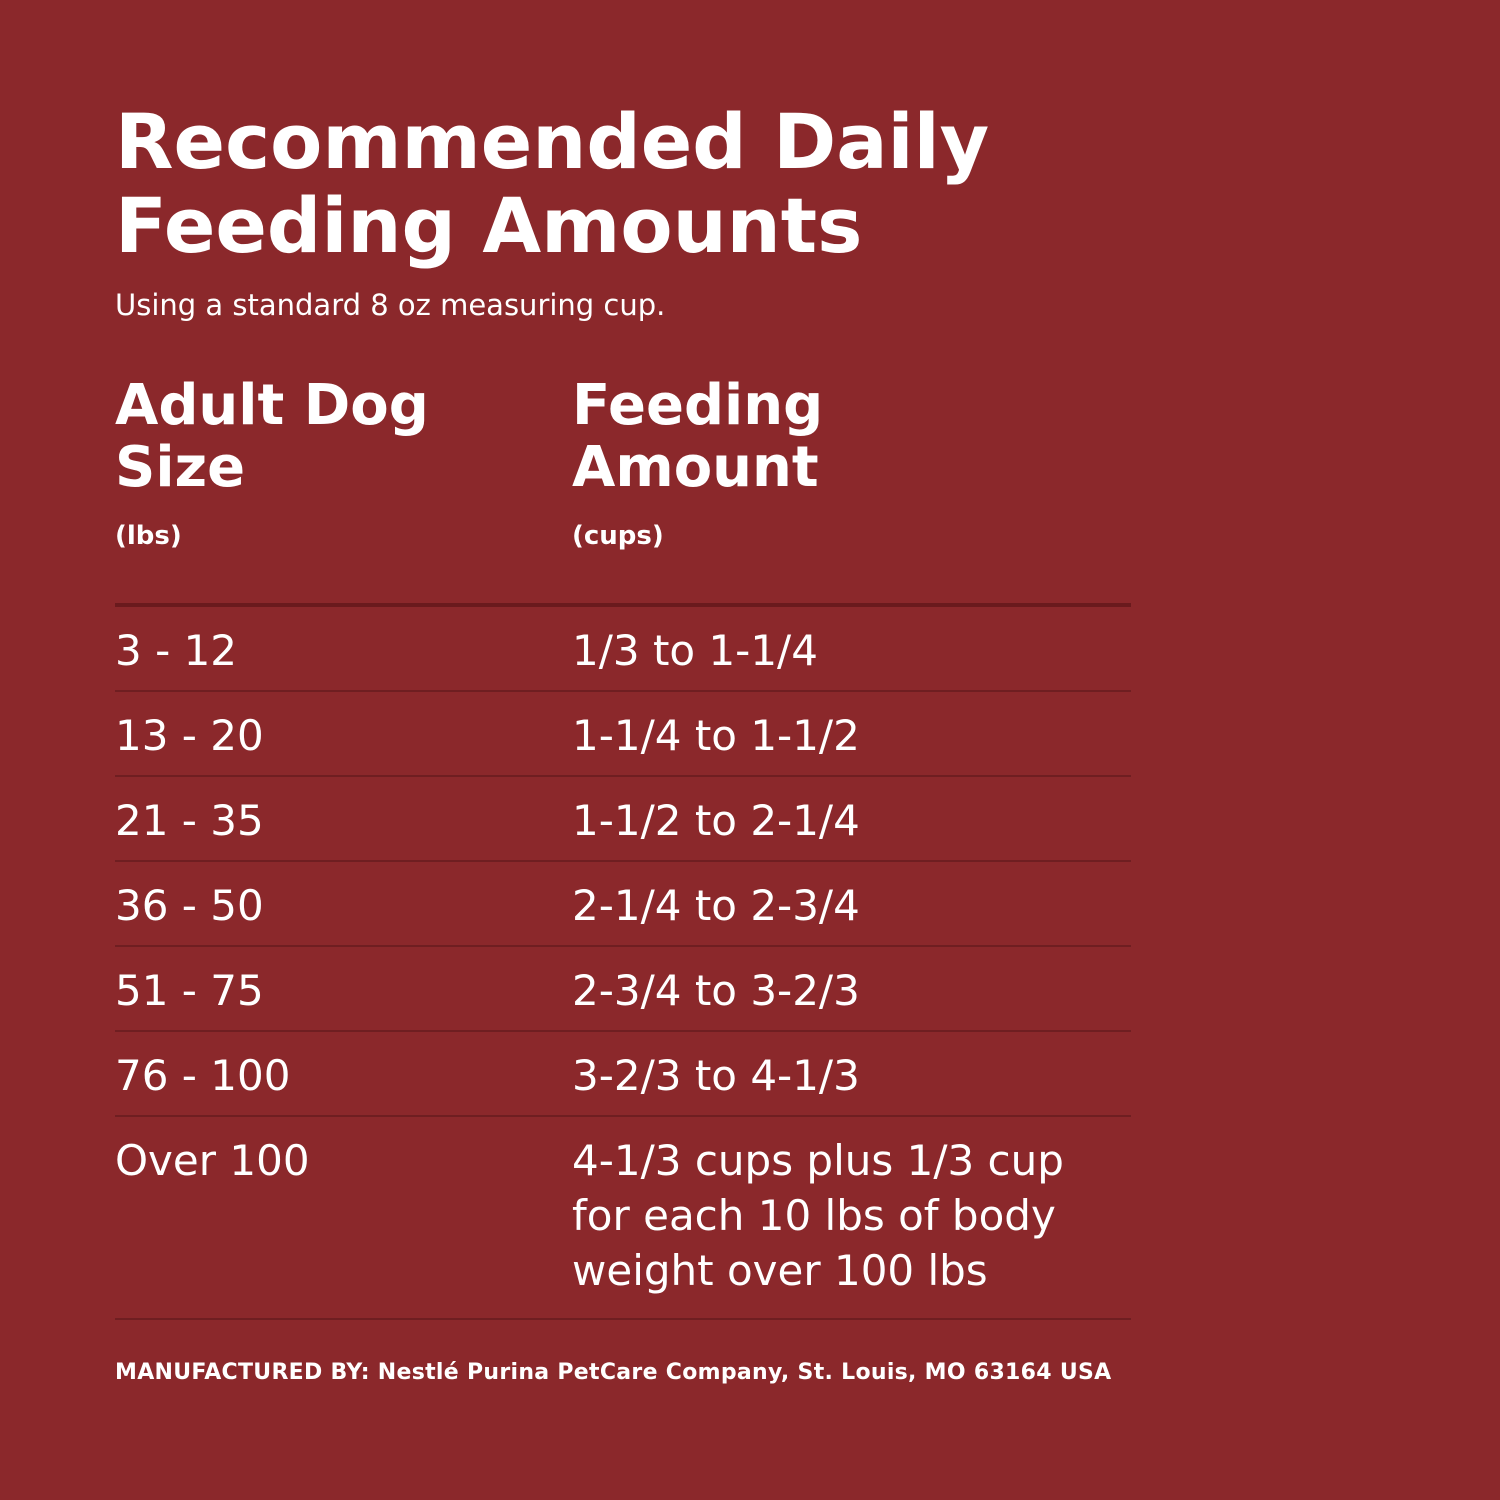  I want to click on column-unit: (cups), so click(618, 536).